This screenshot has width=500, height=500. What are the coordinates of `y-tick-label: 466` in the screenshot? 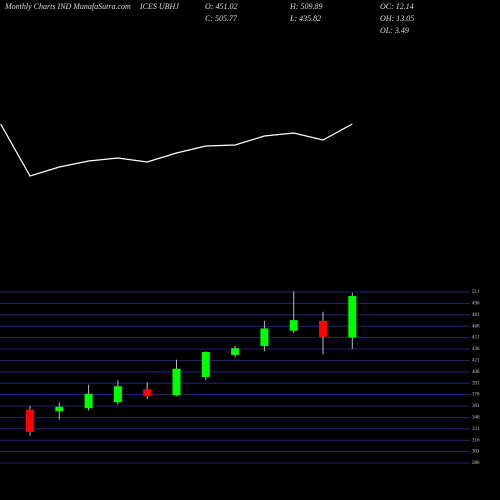 It's located at (476, 326).